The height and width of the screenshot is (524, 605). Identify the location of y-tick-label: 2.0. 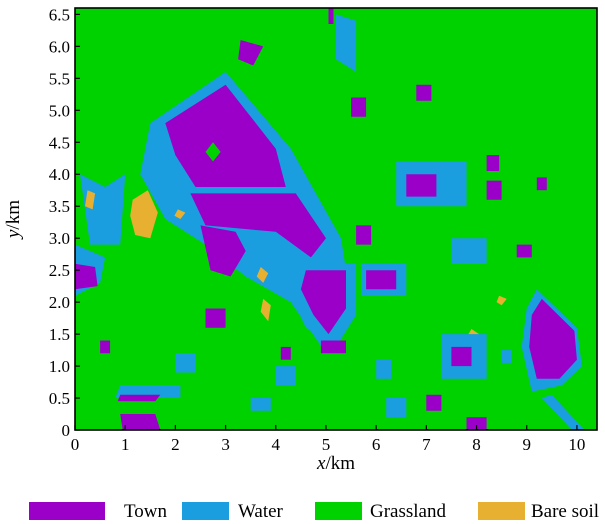
(59, 302).